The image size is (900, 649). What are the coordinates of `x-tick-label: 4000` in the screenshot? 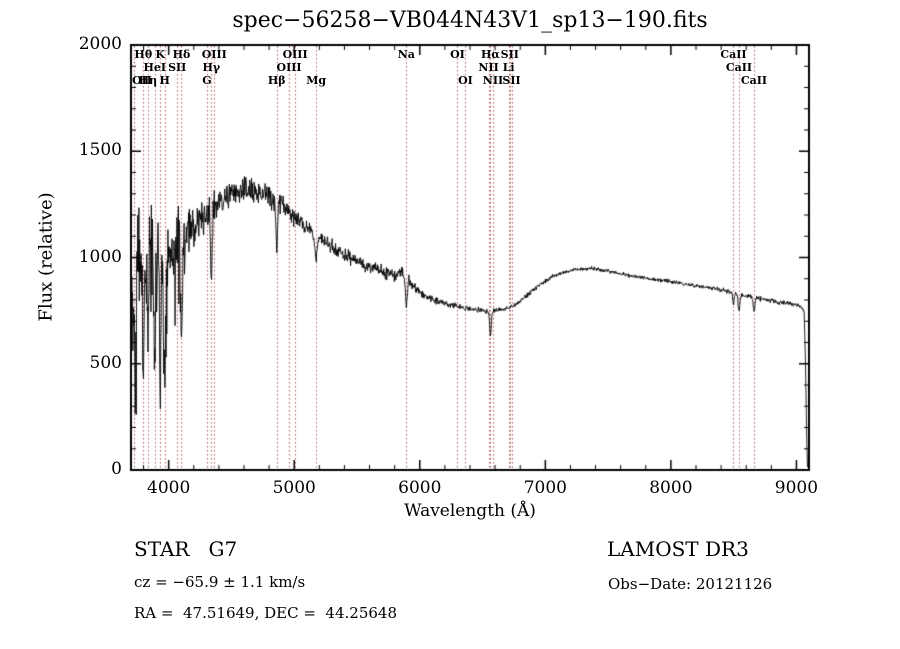 It's located at (169, 488).